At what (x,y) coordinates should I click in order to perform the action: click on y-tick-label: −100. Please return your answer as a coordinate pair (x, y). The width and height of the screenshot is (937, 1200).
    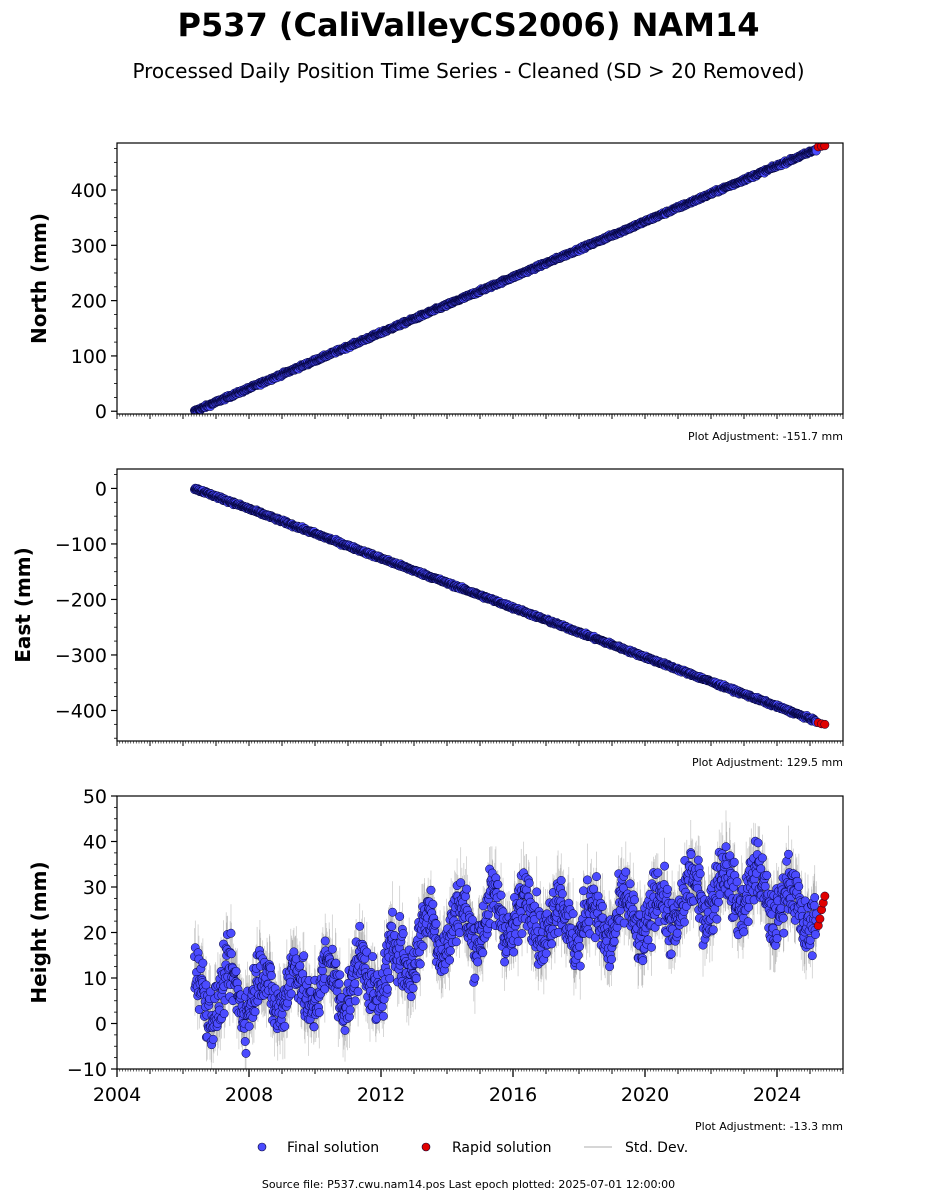
    Looking at the image, I should click on (81, 545).